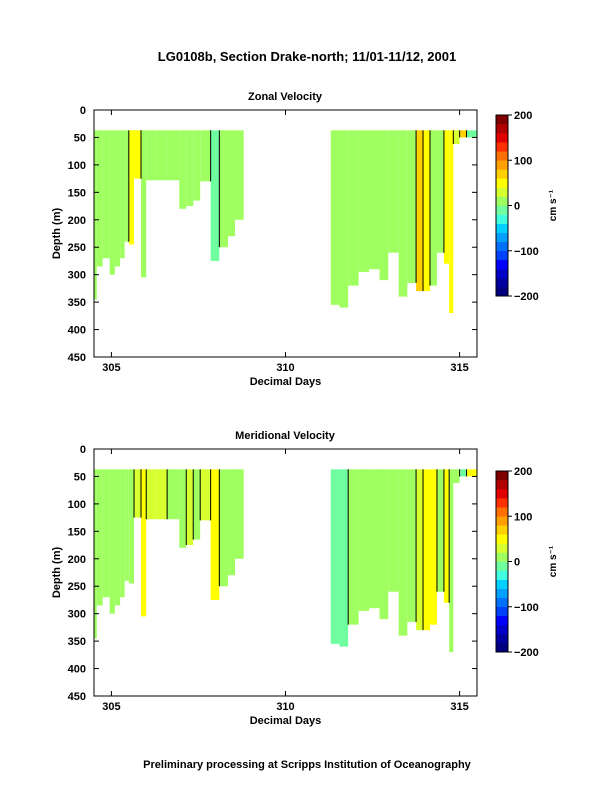 The image size is (612, 792). Describe the element at coordinates (80, 477) in the screenshot. I see `meridional-y-tick-label: 50` at that location.